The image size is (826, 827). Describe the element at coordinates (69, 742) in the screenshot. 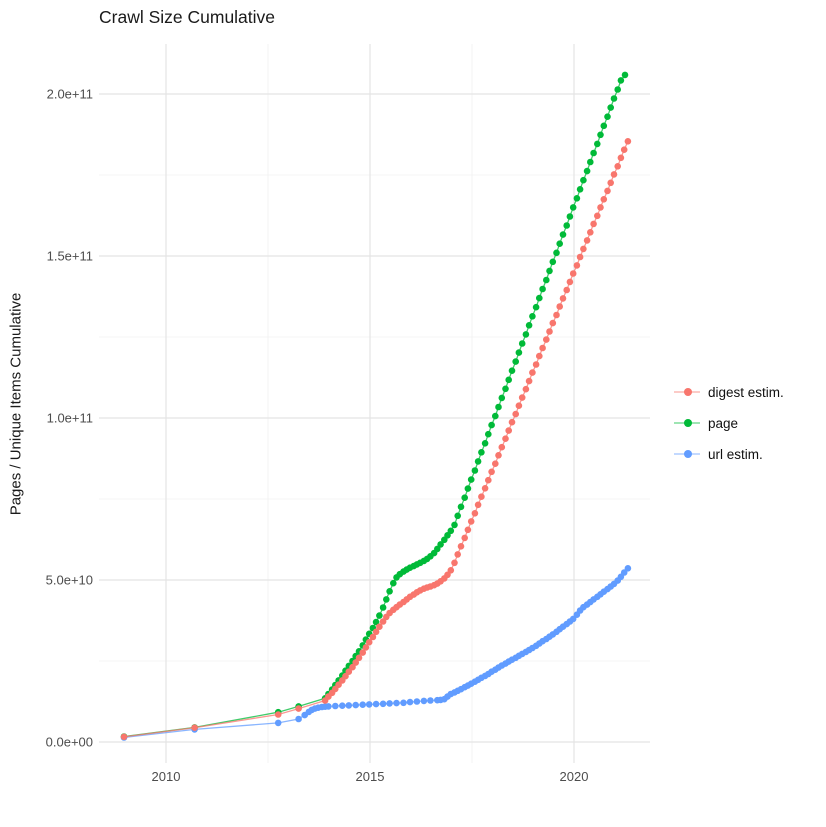

I see `y-tick-label: 0.0e+00` at that location.